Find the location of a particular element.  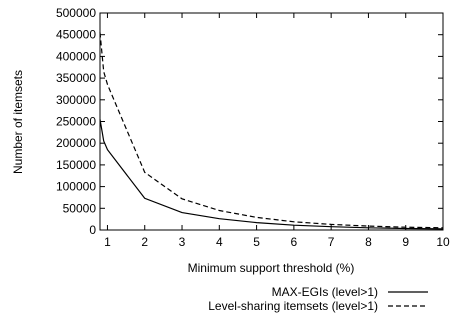

x-tick-label: 8 is located at coordinates (368, 242).